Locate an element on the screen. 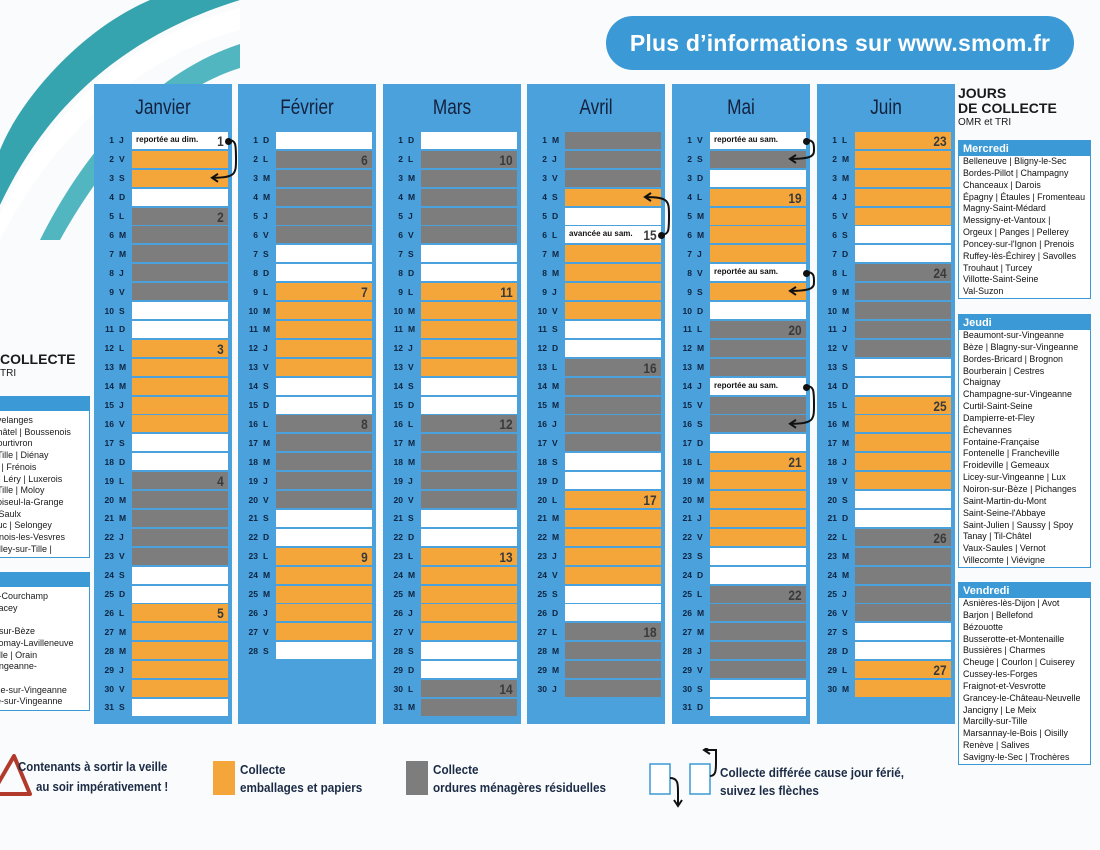  day-row: 14 S is located at coordinates (452, 386).